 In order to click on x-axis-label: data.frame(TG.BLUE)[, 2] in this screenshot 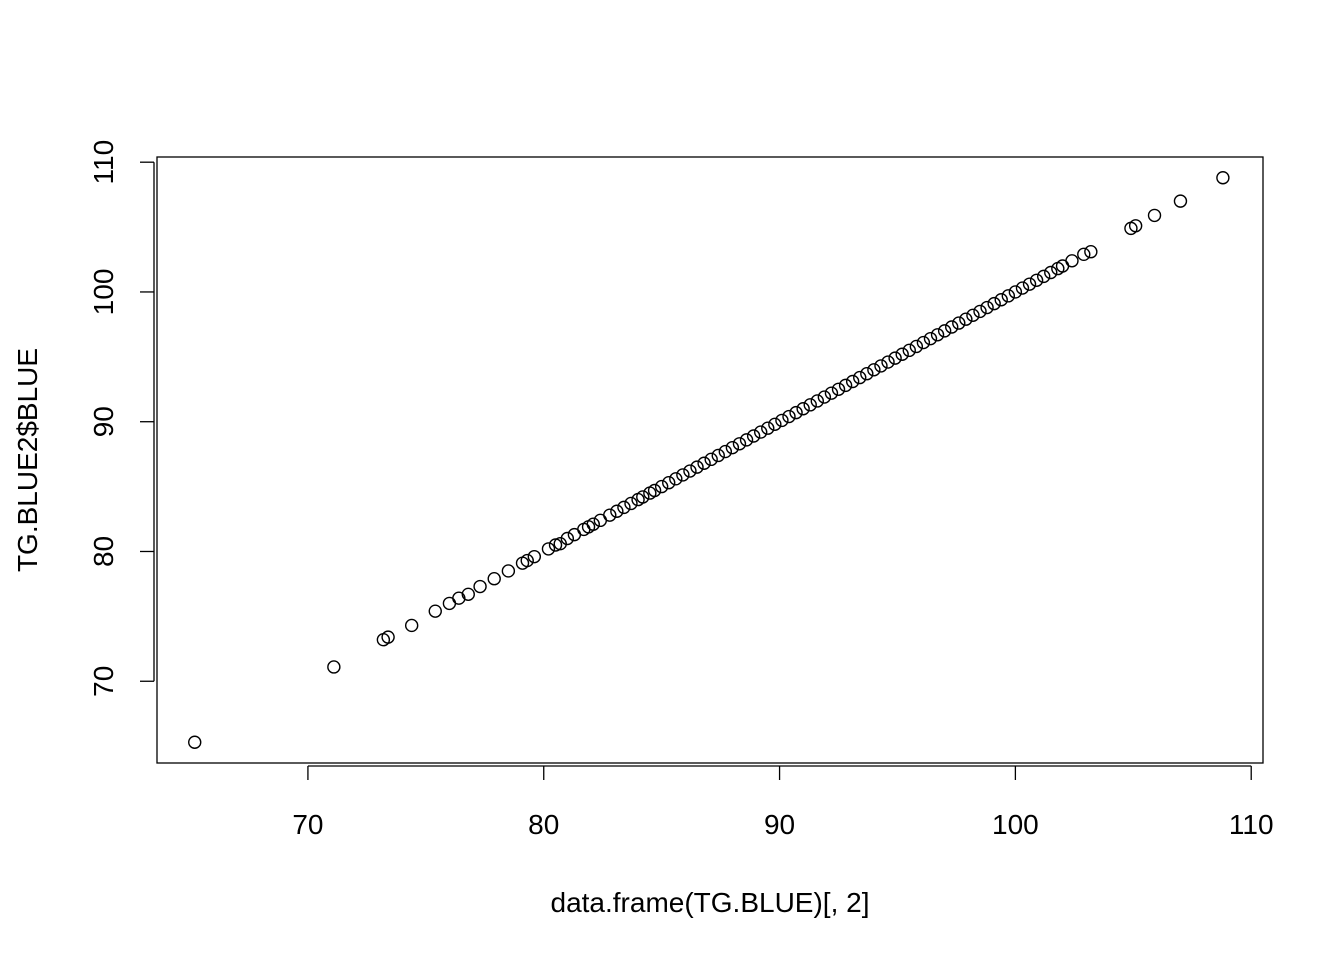, I will do `click(710, 902)`.